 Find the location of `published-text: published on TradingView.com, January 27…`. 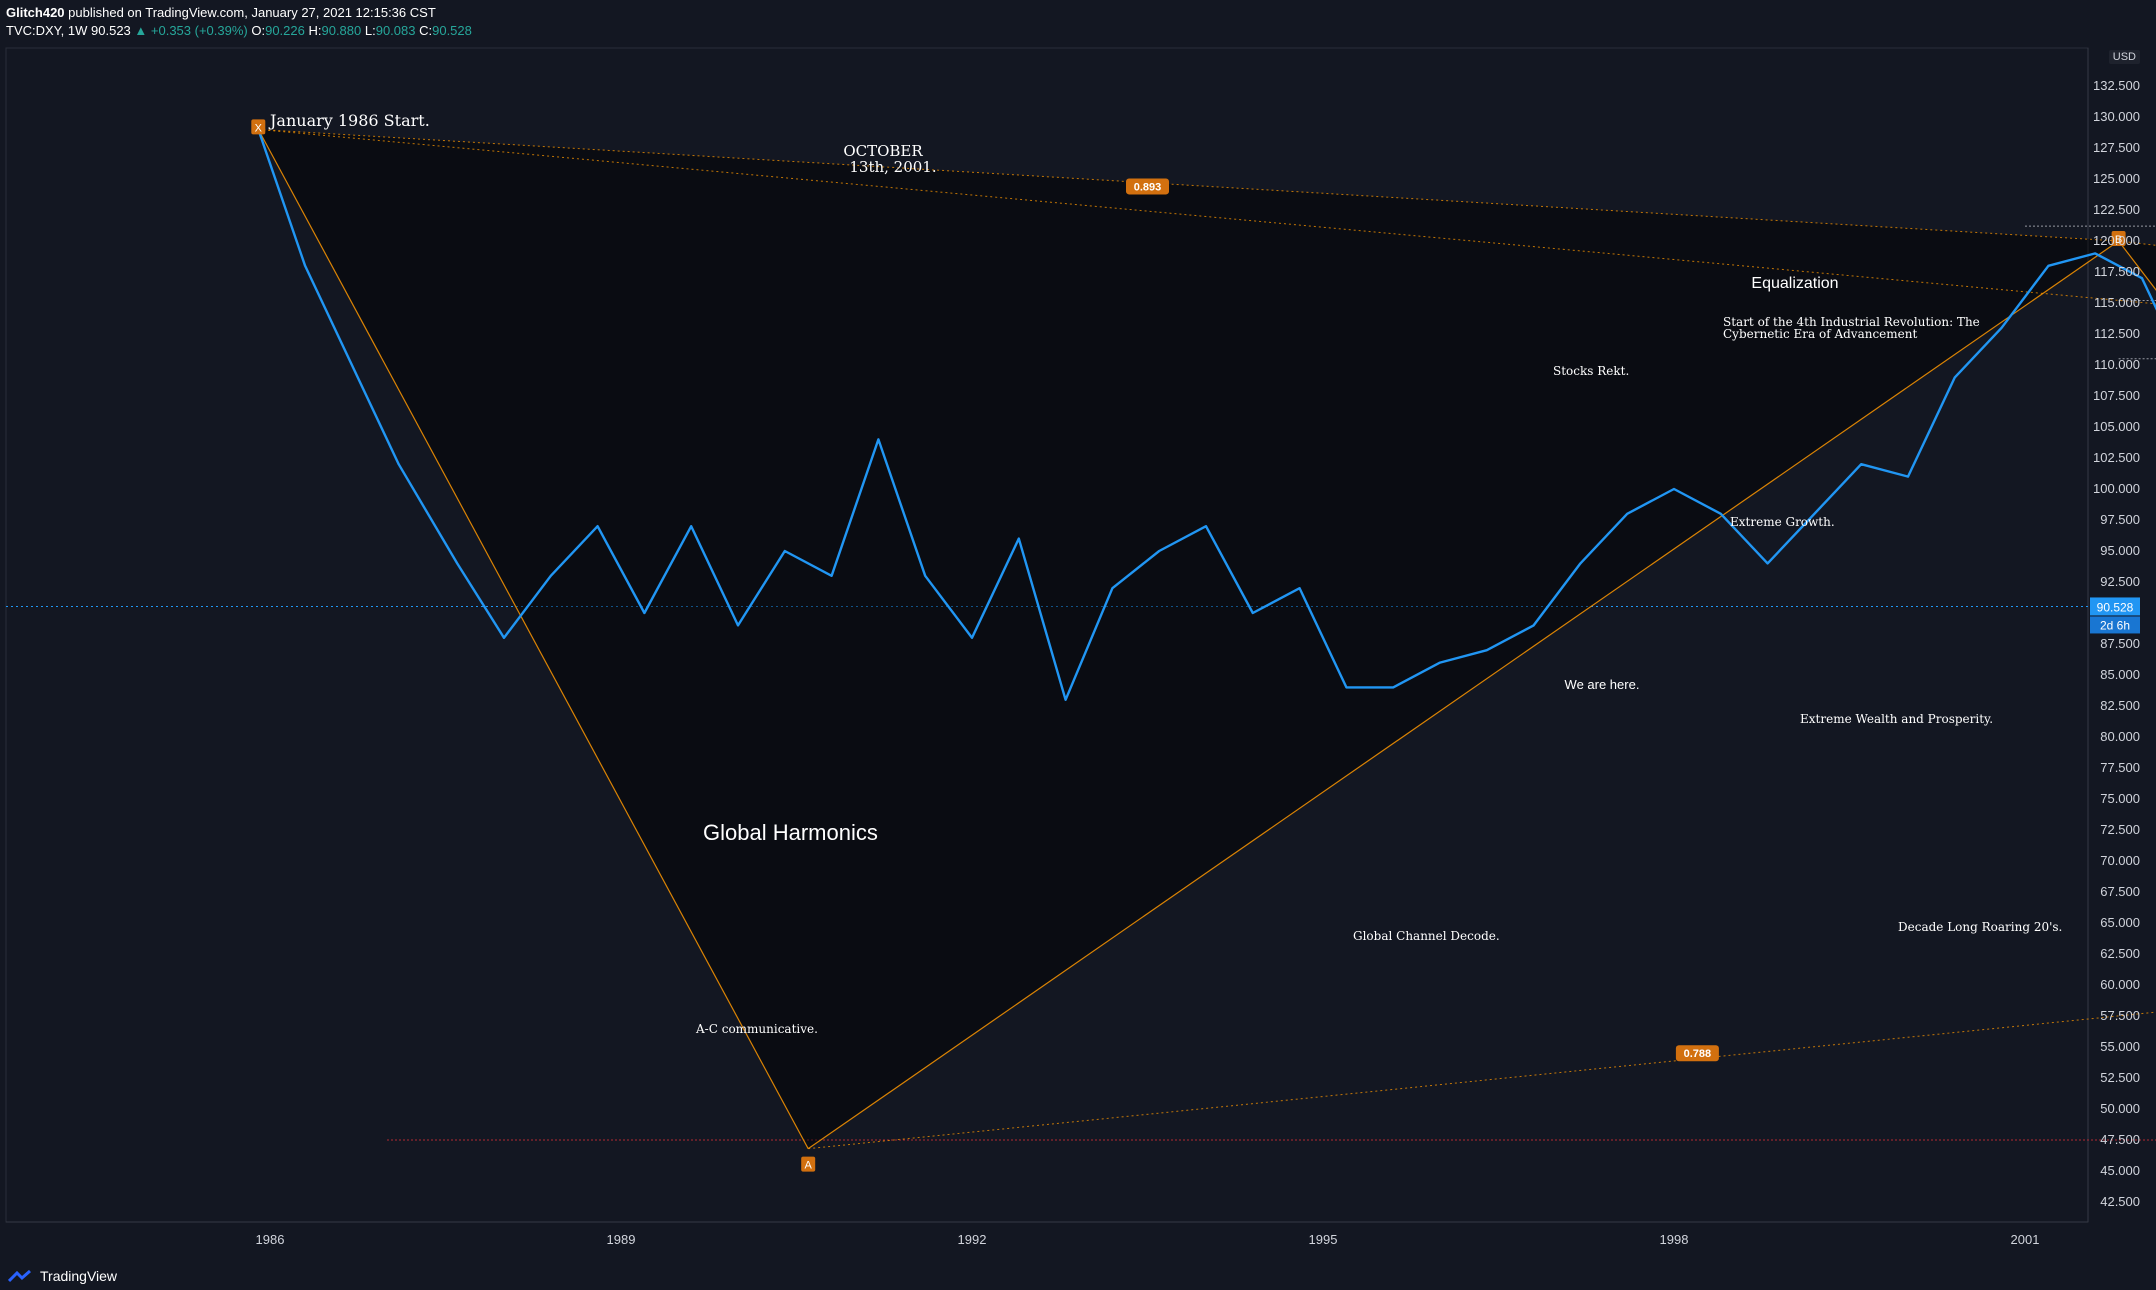

published-text: published on TradingView.com, January 27… is located at coordinates (250, 12).